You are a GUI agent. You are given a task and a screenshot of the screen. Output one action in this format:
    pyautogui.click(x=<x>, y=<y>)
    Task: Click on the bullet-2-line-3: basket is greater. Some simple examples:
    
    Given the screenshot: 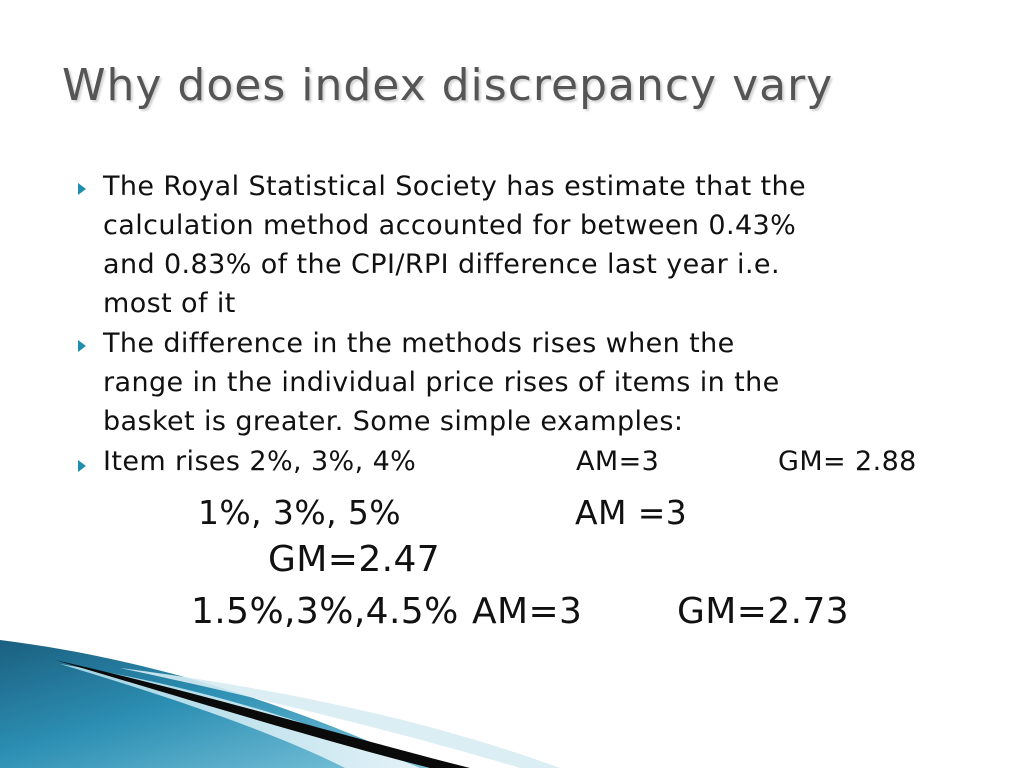 What is the action you would take?
    pyautogui.click(x=393, y=421)
    